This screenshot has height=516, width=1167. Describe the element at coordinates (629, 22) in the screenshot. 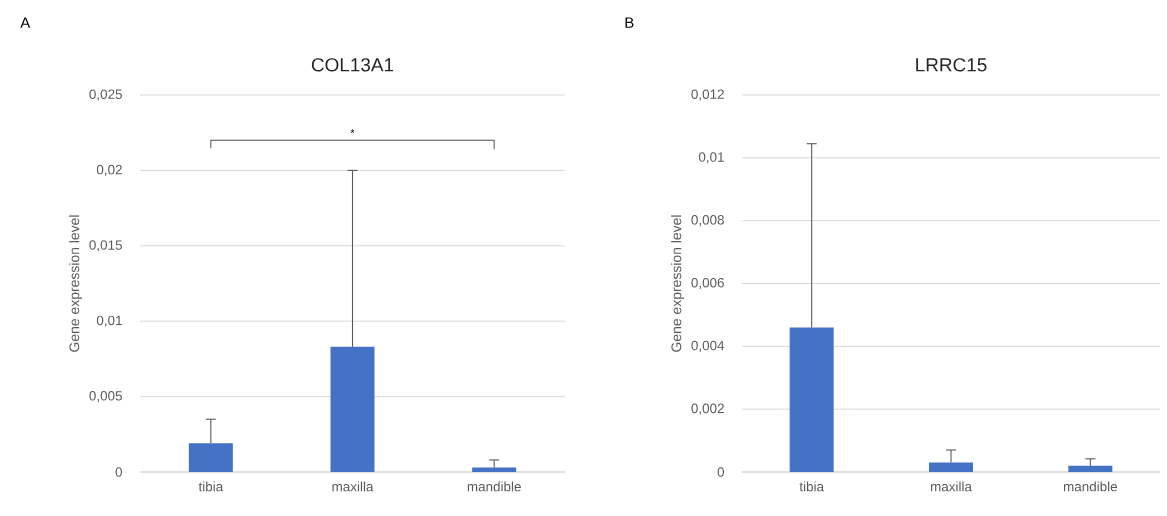

I see `text: B` at that location.